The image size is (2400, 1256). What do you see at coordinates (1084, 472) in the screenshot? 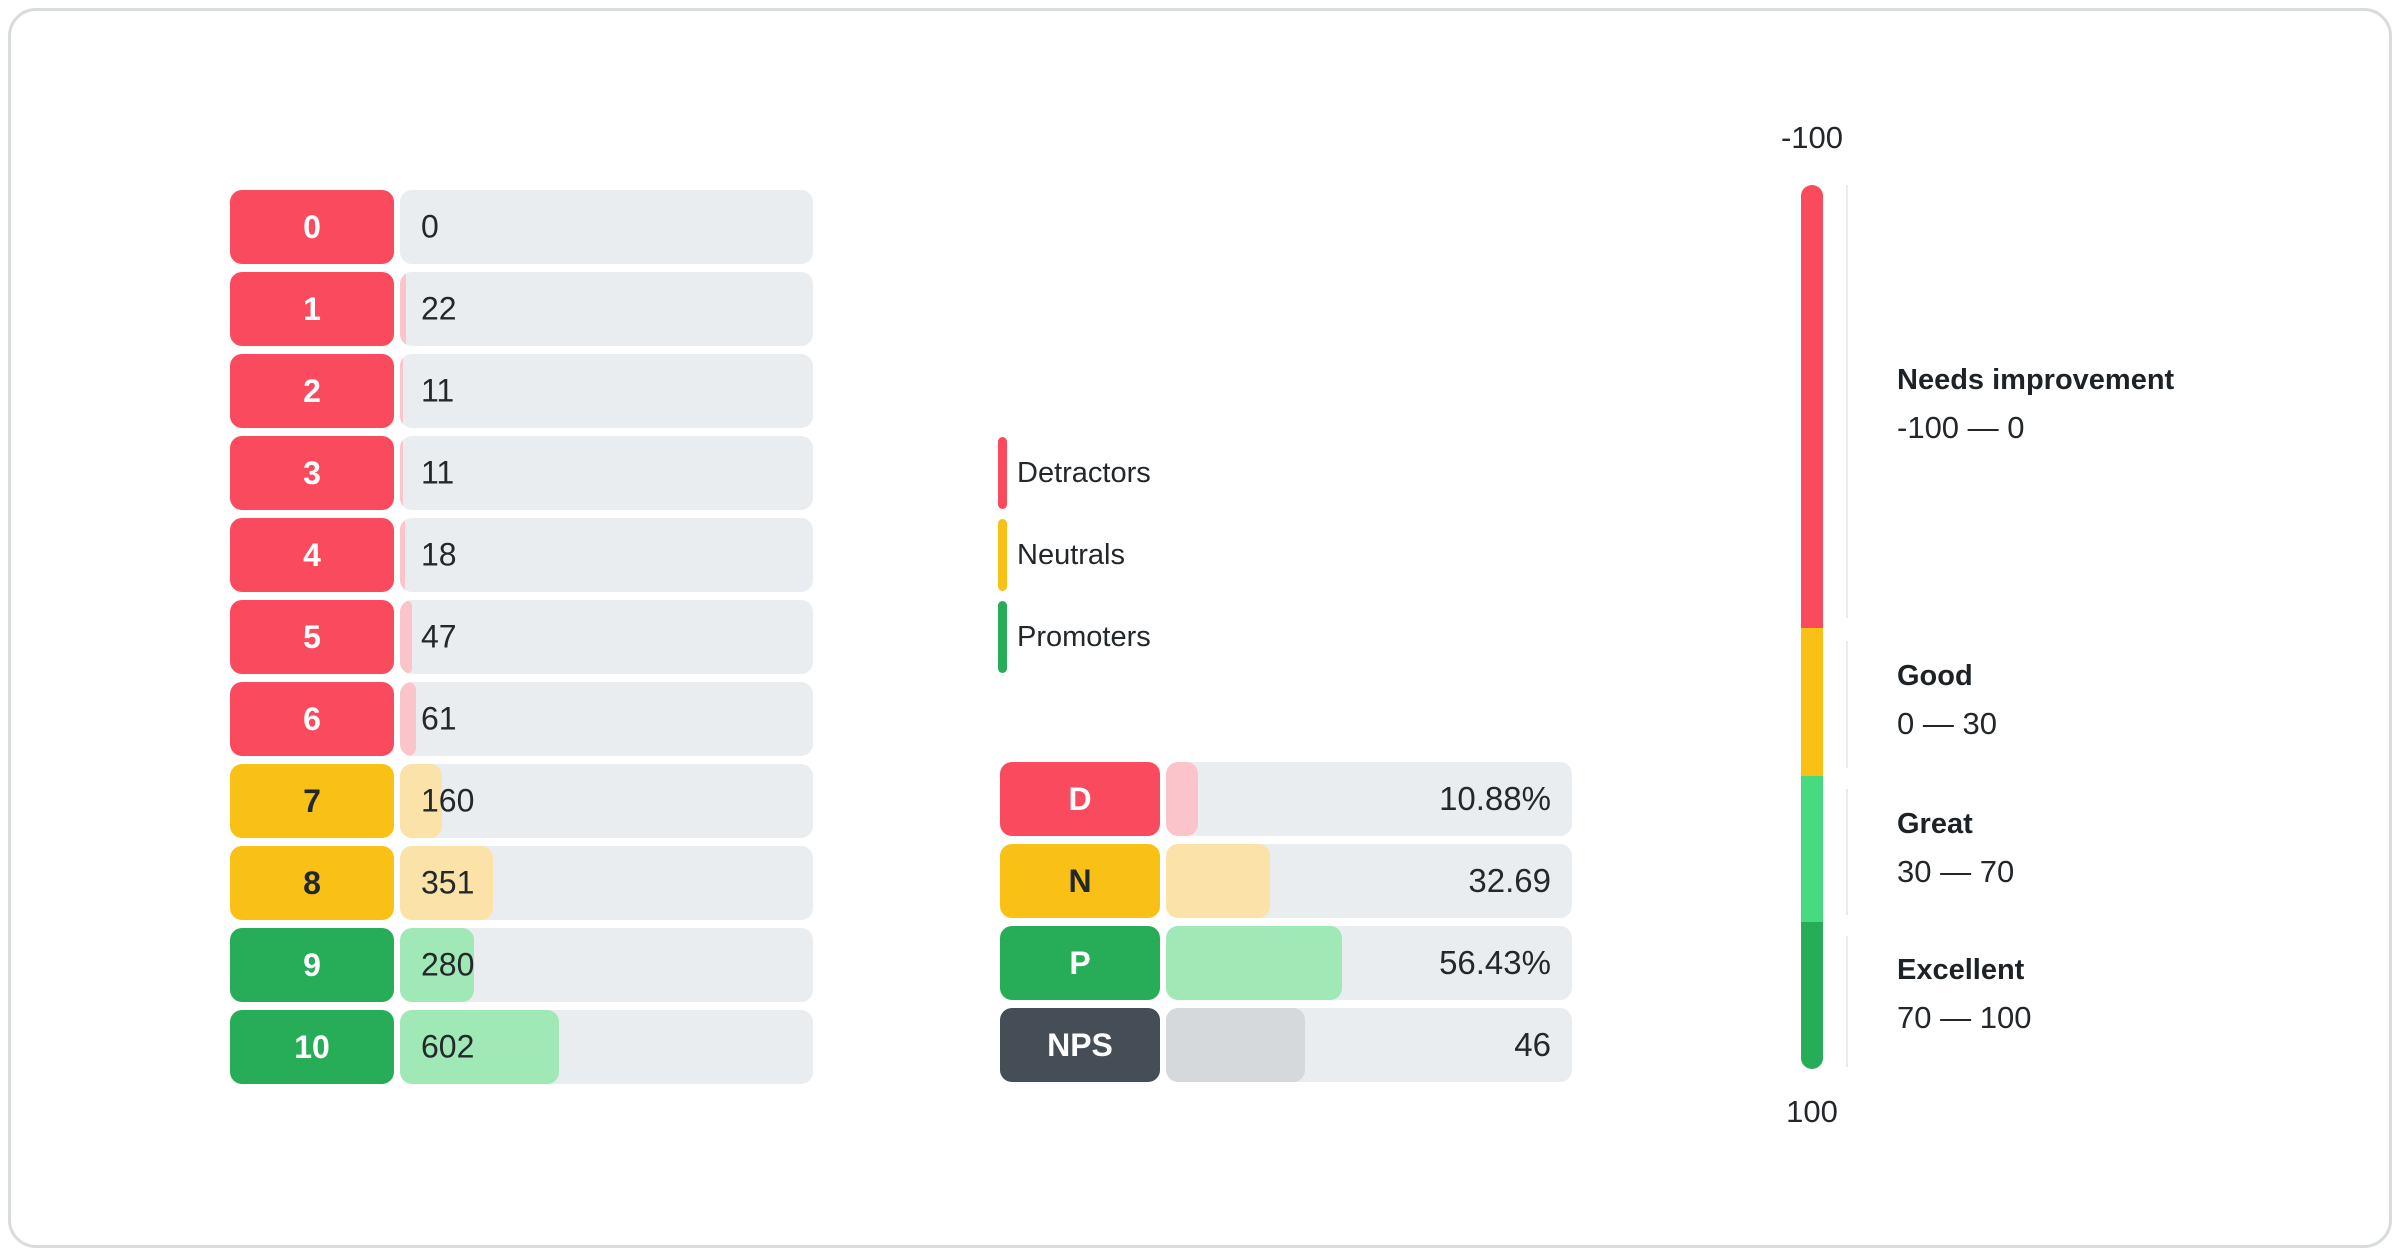
I see `legend-label: Detractors` at bounding box center [1084, 472].